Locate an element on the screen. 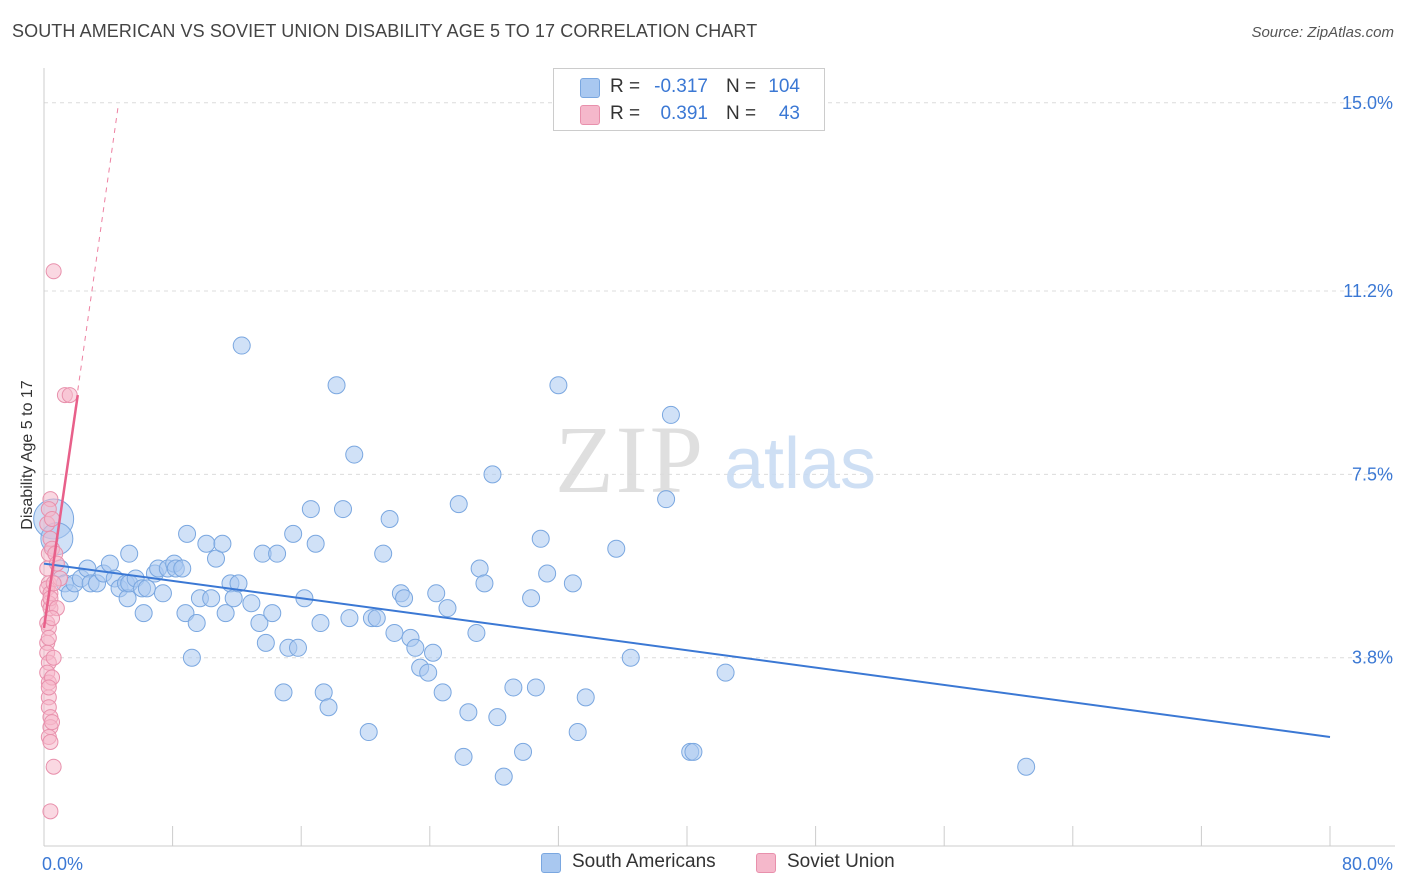 This screenshot has height=892, width=1406. r-value: 0.391 is located at coordinates (684, 113).